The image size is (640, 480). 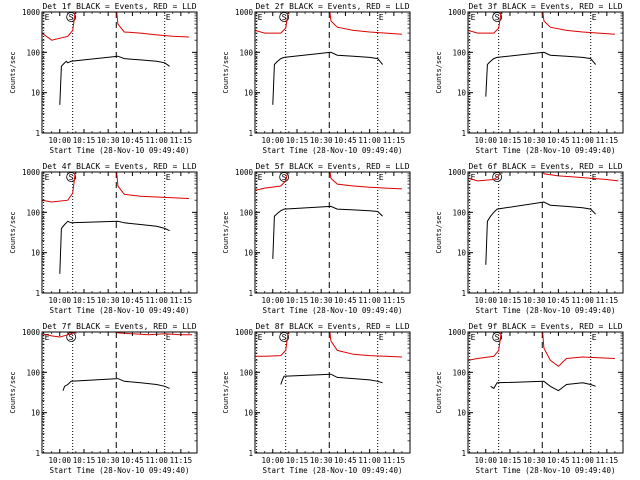 I want to click on chart-title: Det 2f BLACK = Events, RED = LLD, so click(x=332, y=6).